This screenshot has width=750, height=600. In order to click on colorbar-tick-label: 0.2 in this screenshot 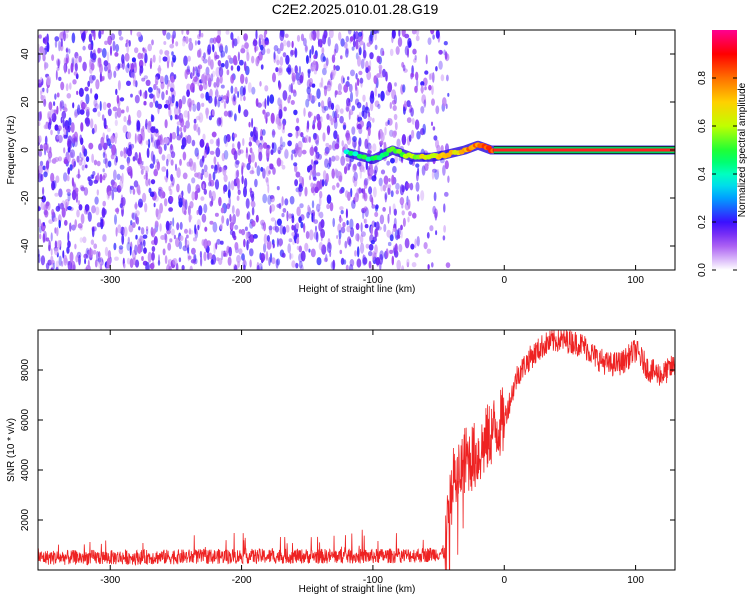, I will do `click(702, 222)`.